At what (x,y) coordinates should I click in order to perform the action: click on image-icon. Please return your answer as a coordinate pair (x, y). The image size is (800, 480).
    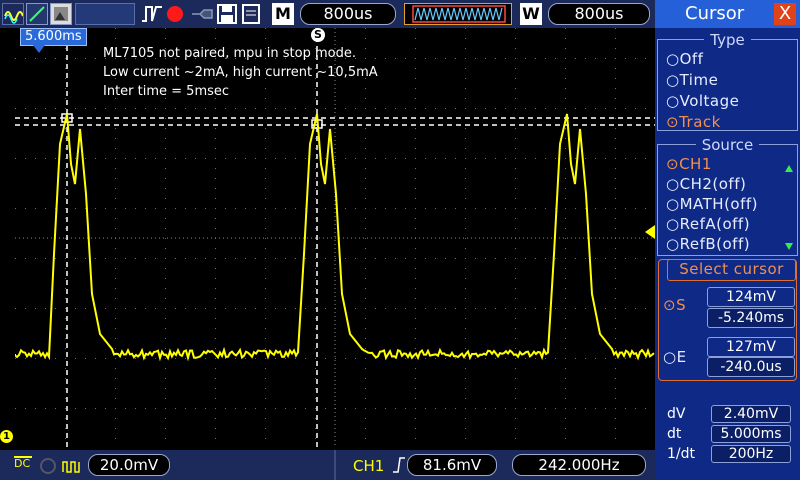
    Looking at the image, I should click on (61, 14).